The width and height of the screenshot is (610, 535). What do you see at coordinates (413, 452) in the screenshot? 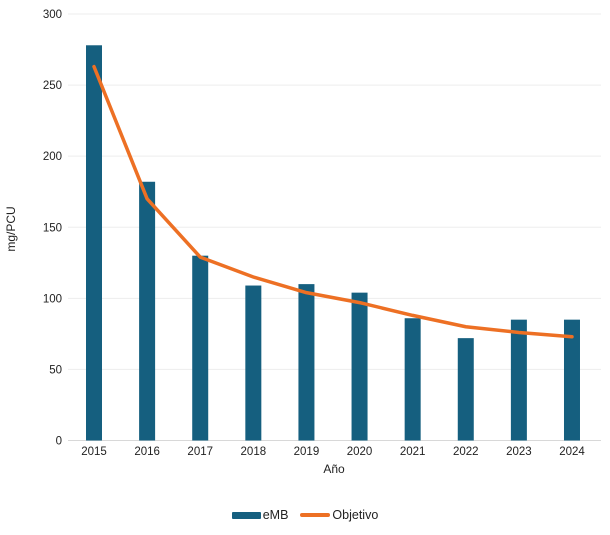
I see `x-tick-label: 2021` at bounding box center [413, 452].